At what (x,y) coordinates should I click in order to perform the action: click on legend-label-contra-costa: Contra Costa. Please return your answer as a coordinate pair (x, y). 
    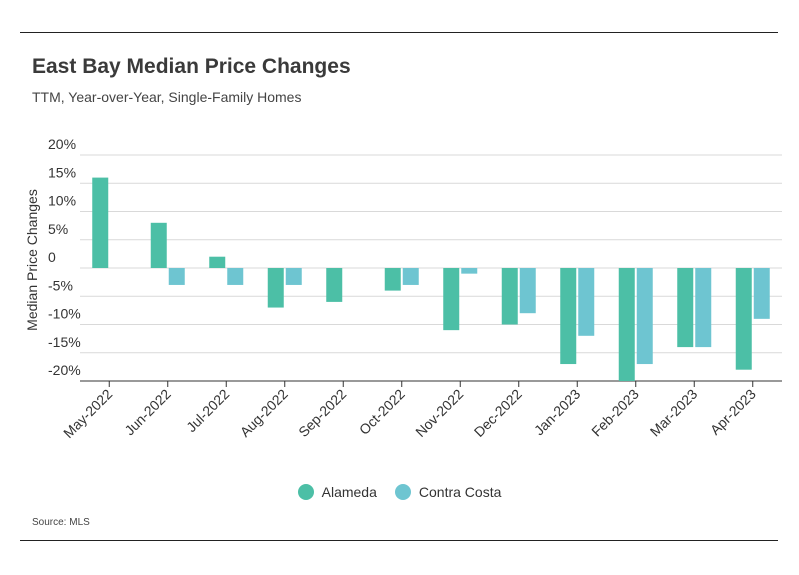
    Looking at the image, I should click on (460, 492).